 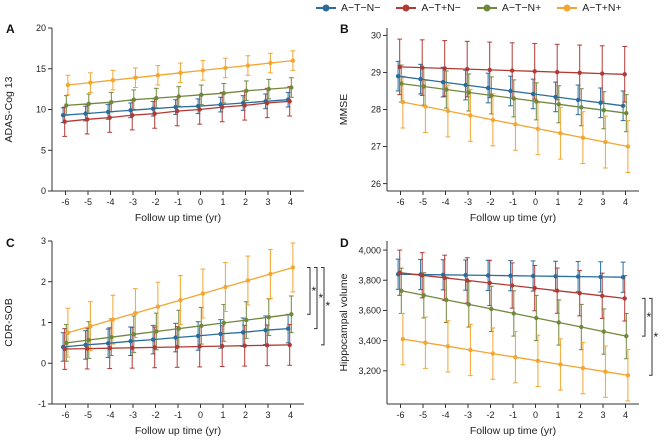 What do you see at coordinates (41, 28) in the screenshot?
I see `svg-text: 20` at bounding box center [41, 28].